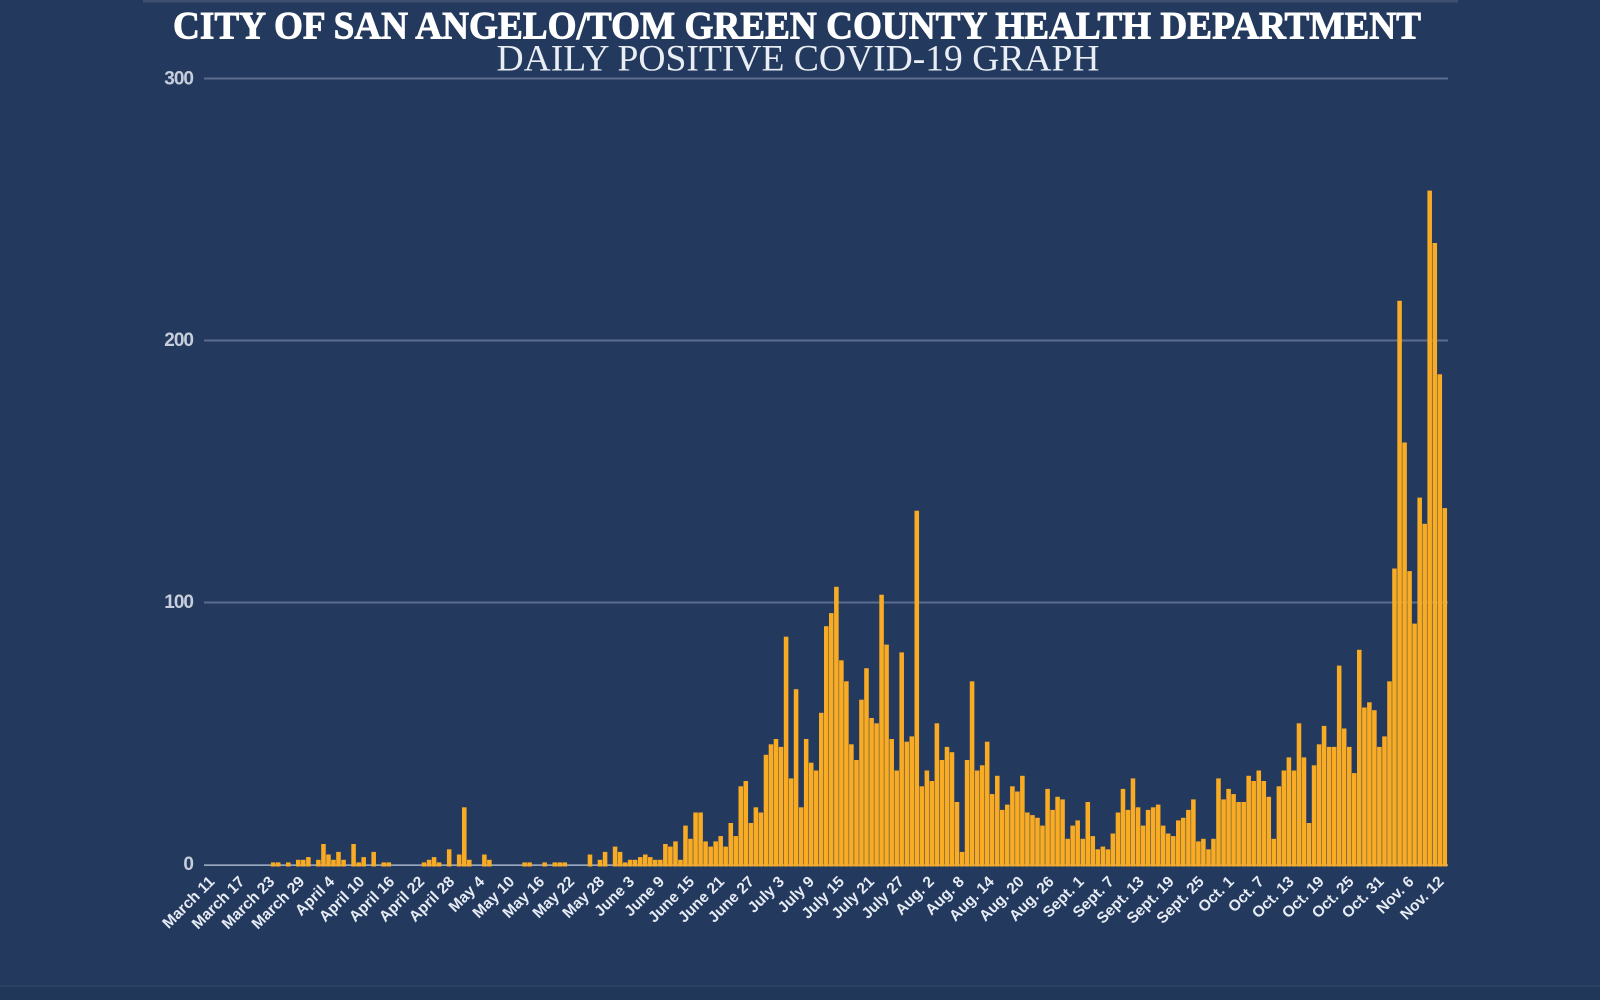  Describe the element at coordinates (188, 864) in the screenshot. I see `svg-text: 0` at that location.